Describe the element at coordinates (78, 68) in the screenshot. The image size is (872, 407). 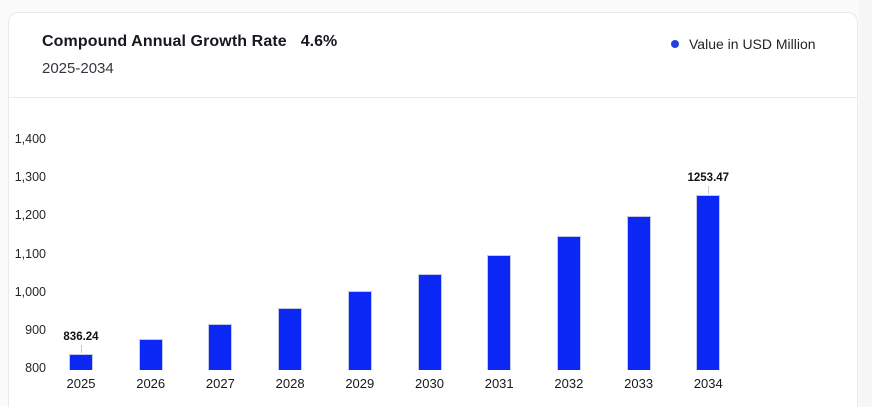
I see `chart-subtitle: 2025-2034` at that location.